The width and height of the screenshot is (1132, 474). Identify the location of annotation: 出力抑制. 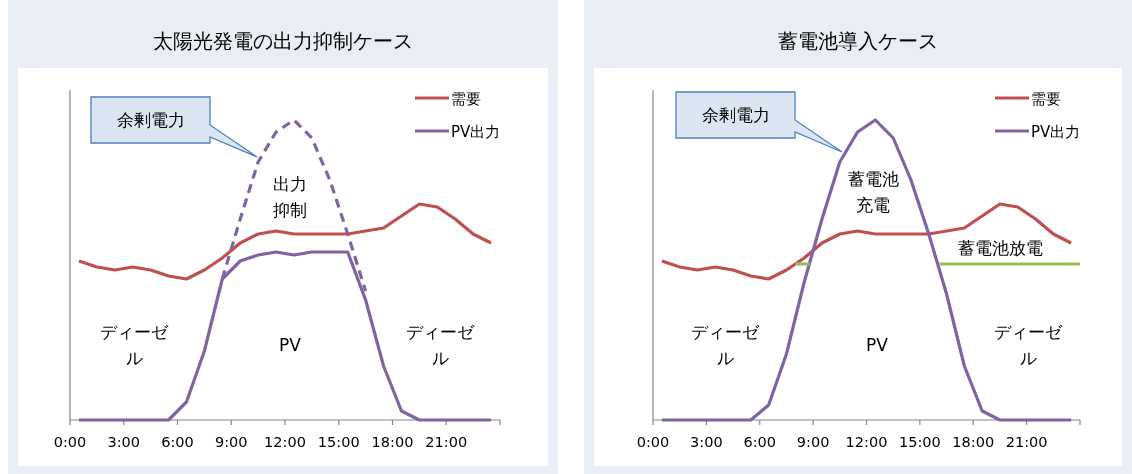
(290, 197).